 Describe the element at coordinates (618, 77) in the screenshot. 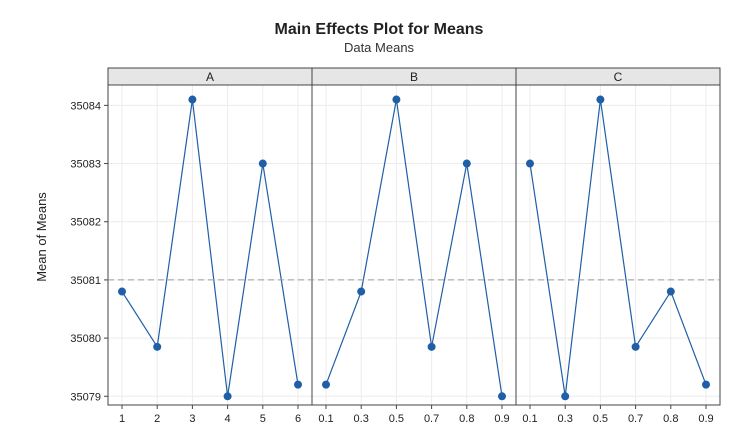

I see `panel-label: C` at that location.